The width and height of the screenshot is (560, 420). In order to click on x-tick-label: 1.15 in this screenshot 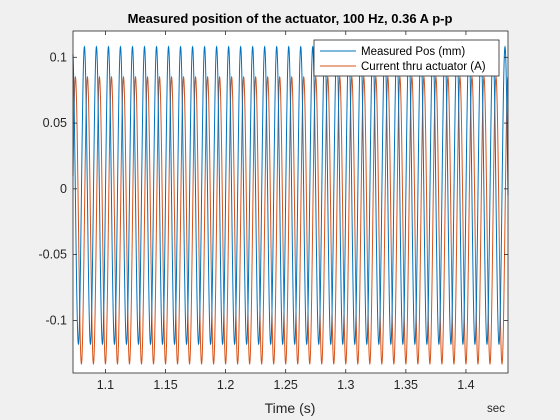, I will do `click(165, 385)`.